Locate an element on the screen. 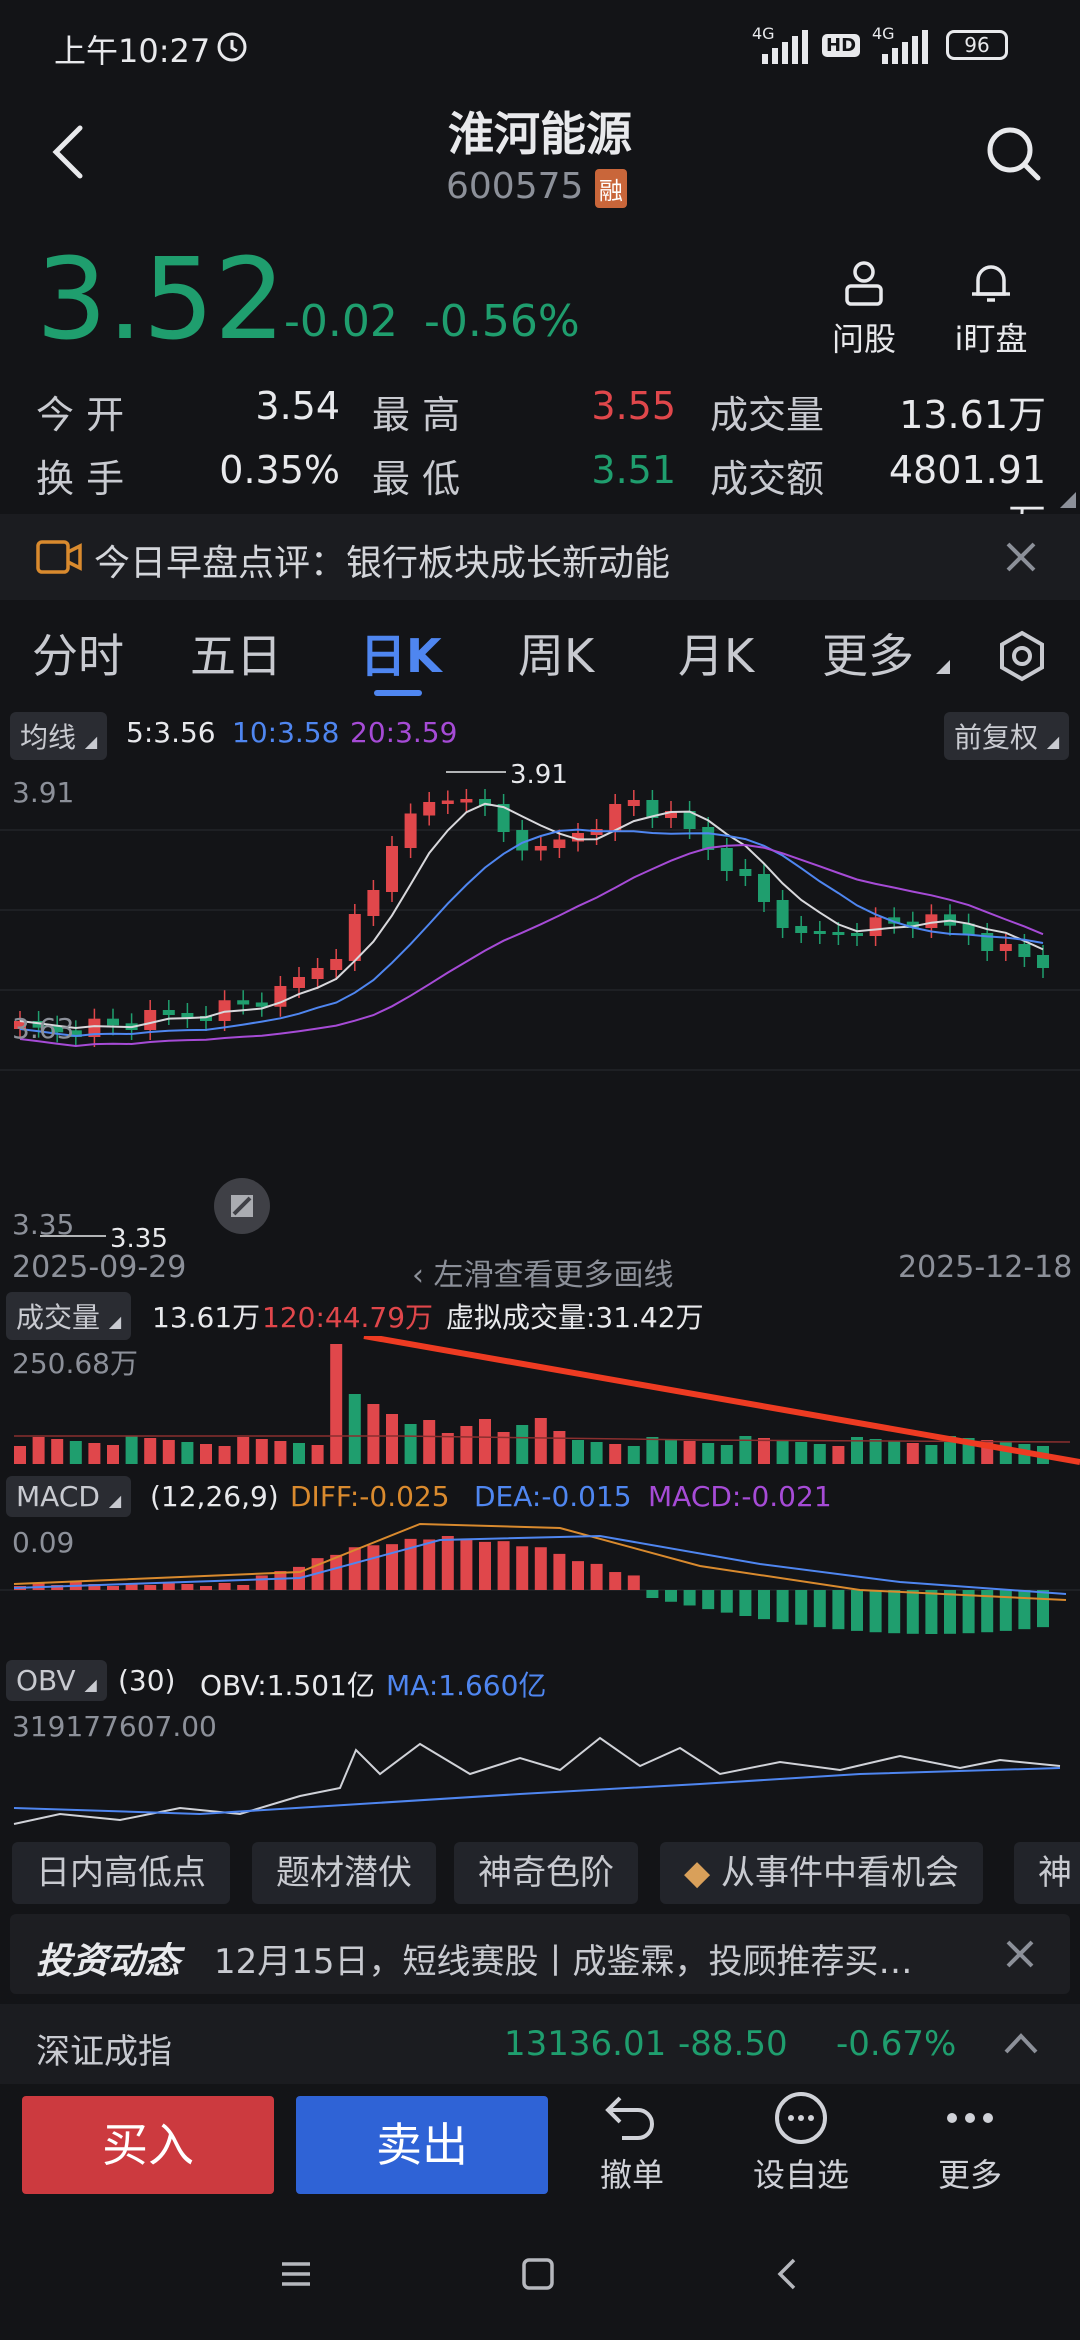 The height and width of the screenshot is (2340, 1080). macd-dea-line is located at coordinates (540, 1564).